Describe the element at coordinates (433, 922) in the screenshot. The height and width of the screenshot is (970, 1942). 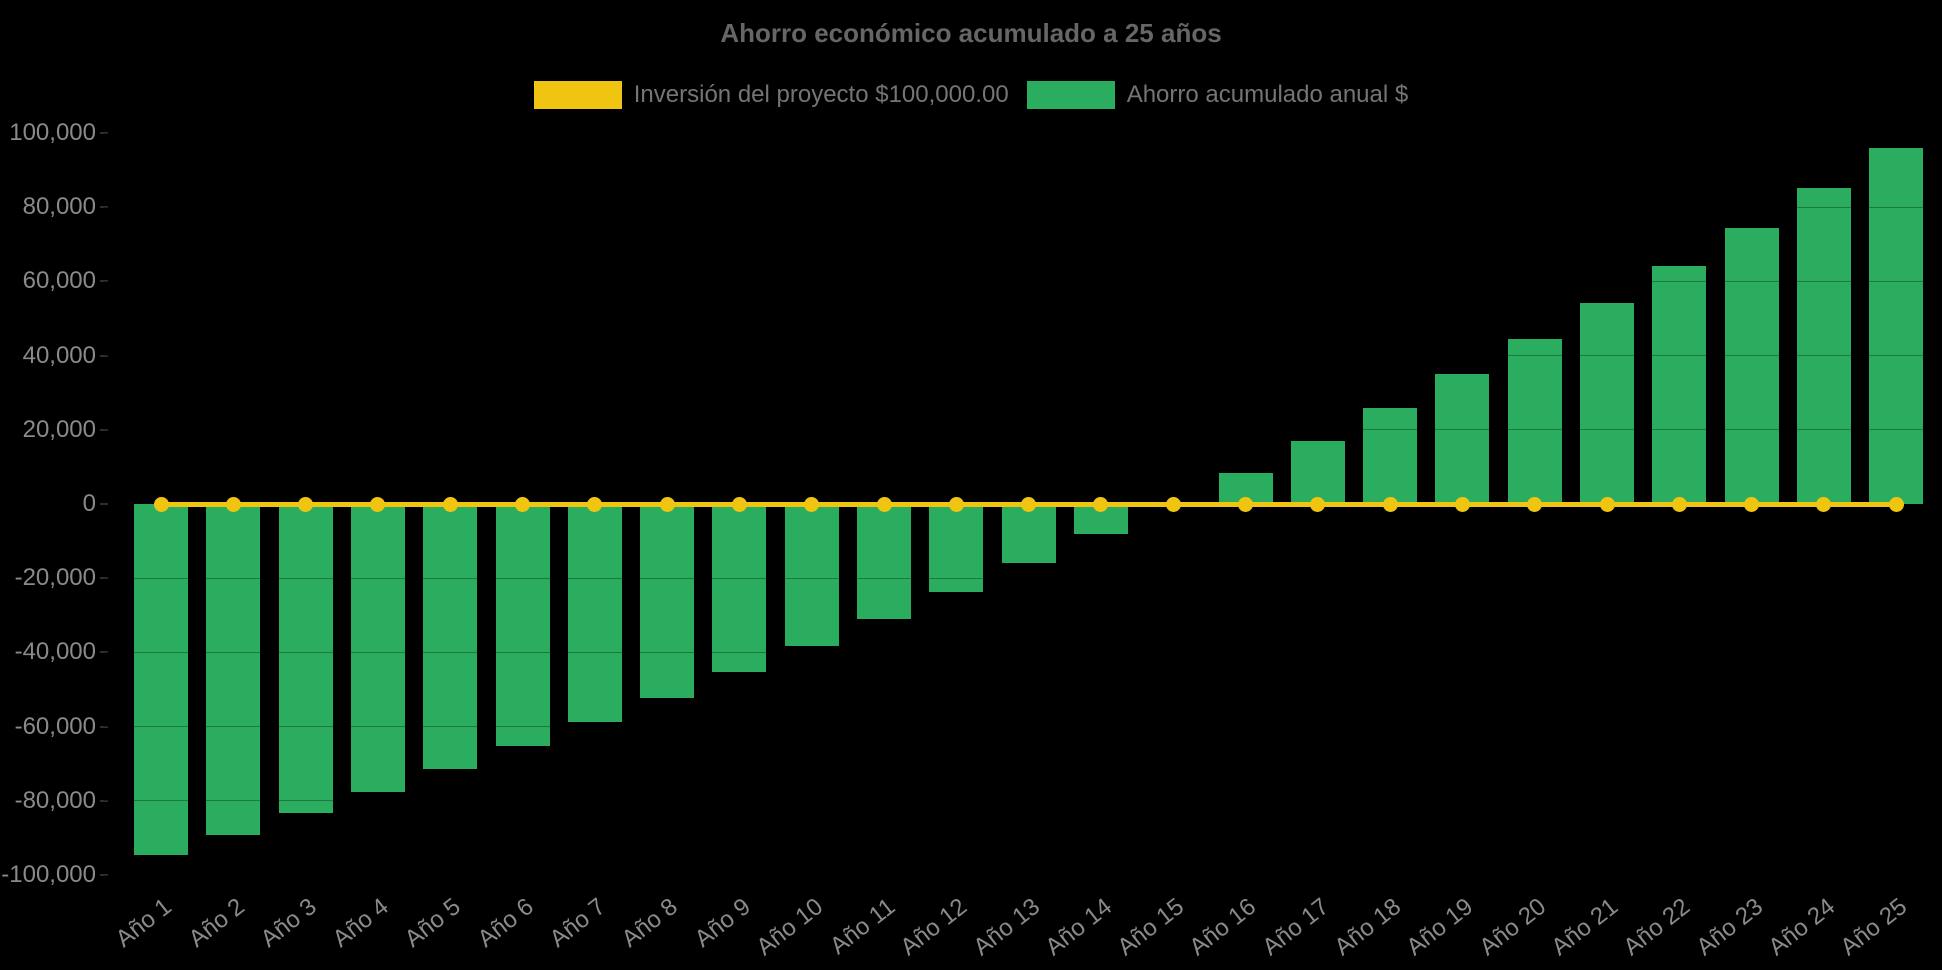
I see `x-axis-label-año-5: Año 5` at that location.